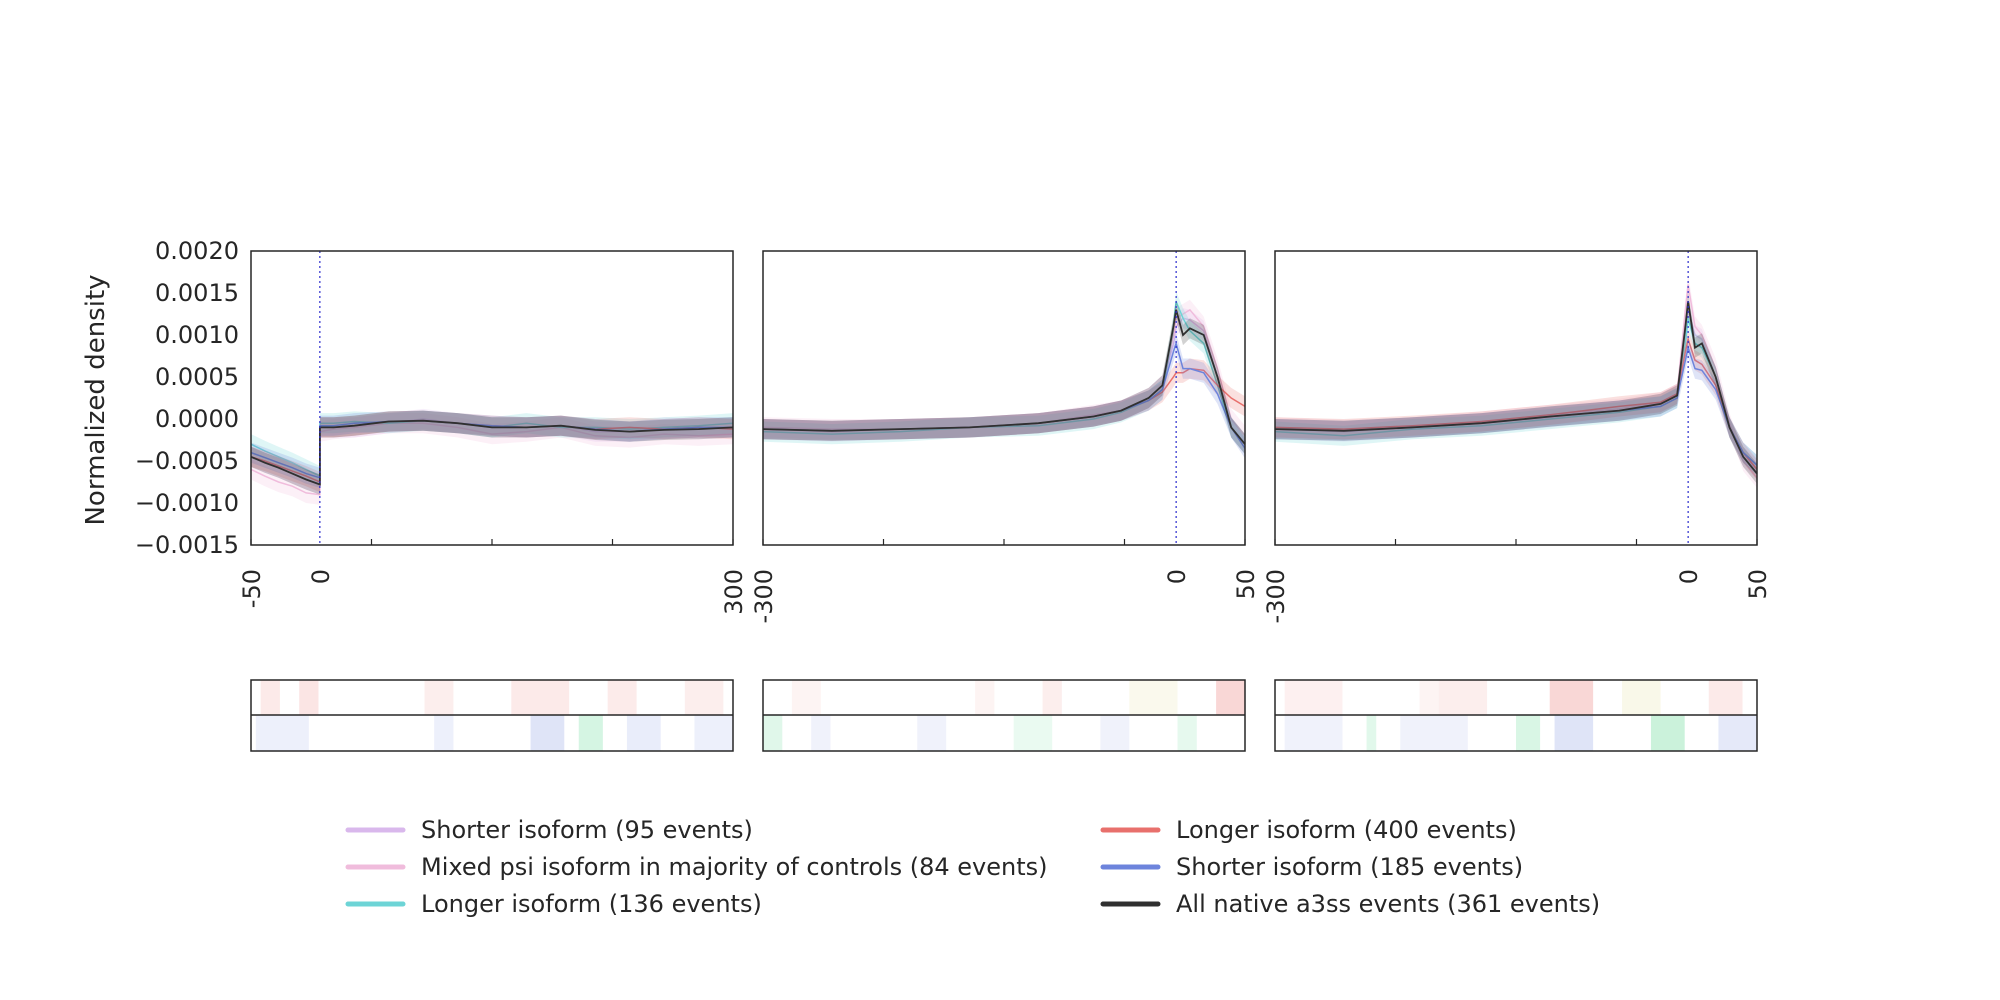 This screenshot has height=1000, width=2000. What do you see at coordinates (252, 588) in the screenshot?
I see `x-tick-label-left-0: -50` at bounding box center [252, 588].